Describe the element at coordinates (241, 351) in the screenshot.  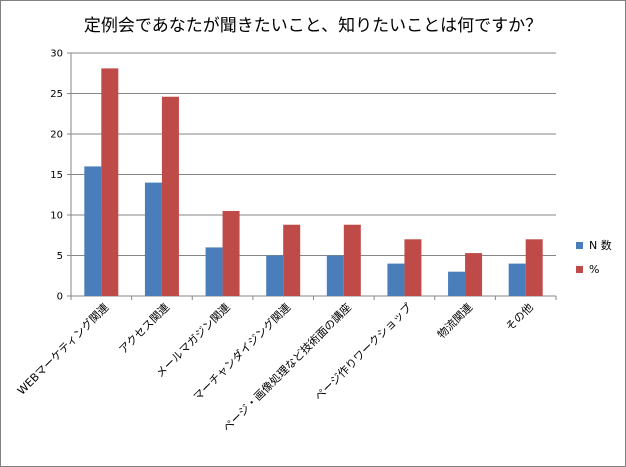
I see `x-category-label: マーチャンダイジング関連` at that location.